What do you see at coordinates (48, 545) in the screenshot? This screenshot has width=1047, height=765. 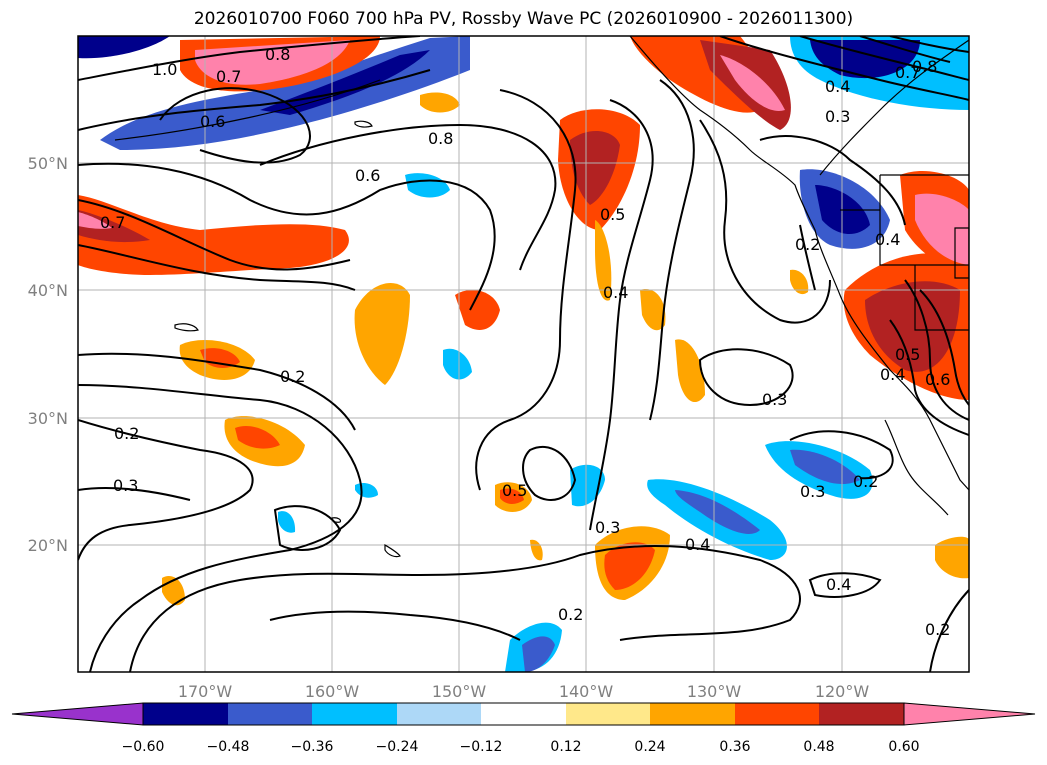 I see `lat-label: 20°N` at bounding box center [48, 545].